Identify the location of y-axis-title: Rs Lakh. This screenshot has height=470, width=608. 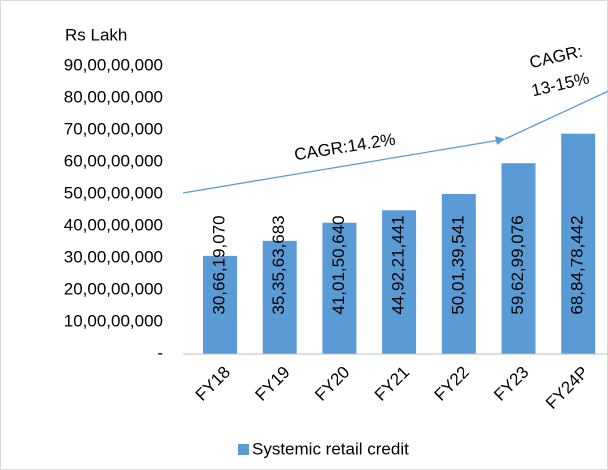
(96, 34).